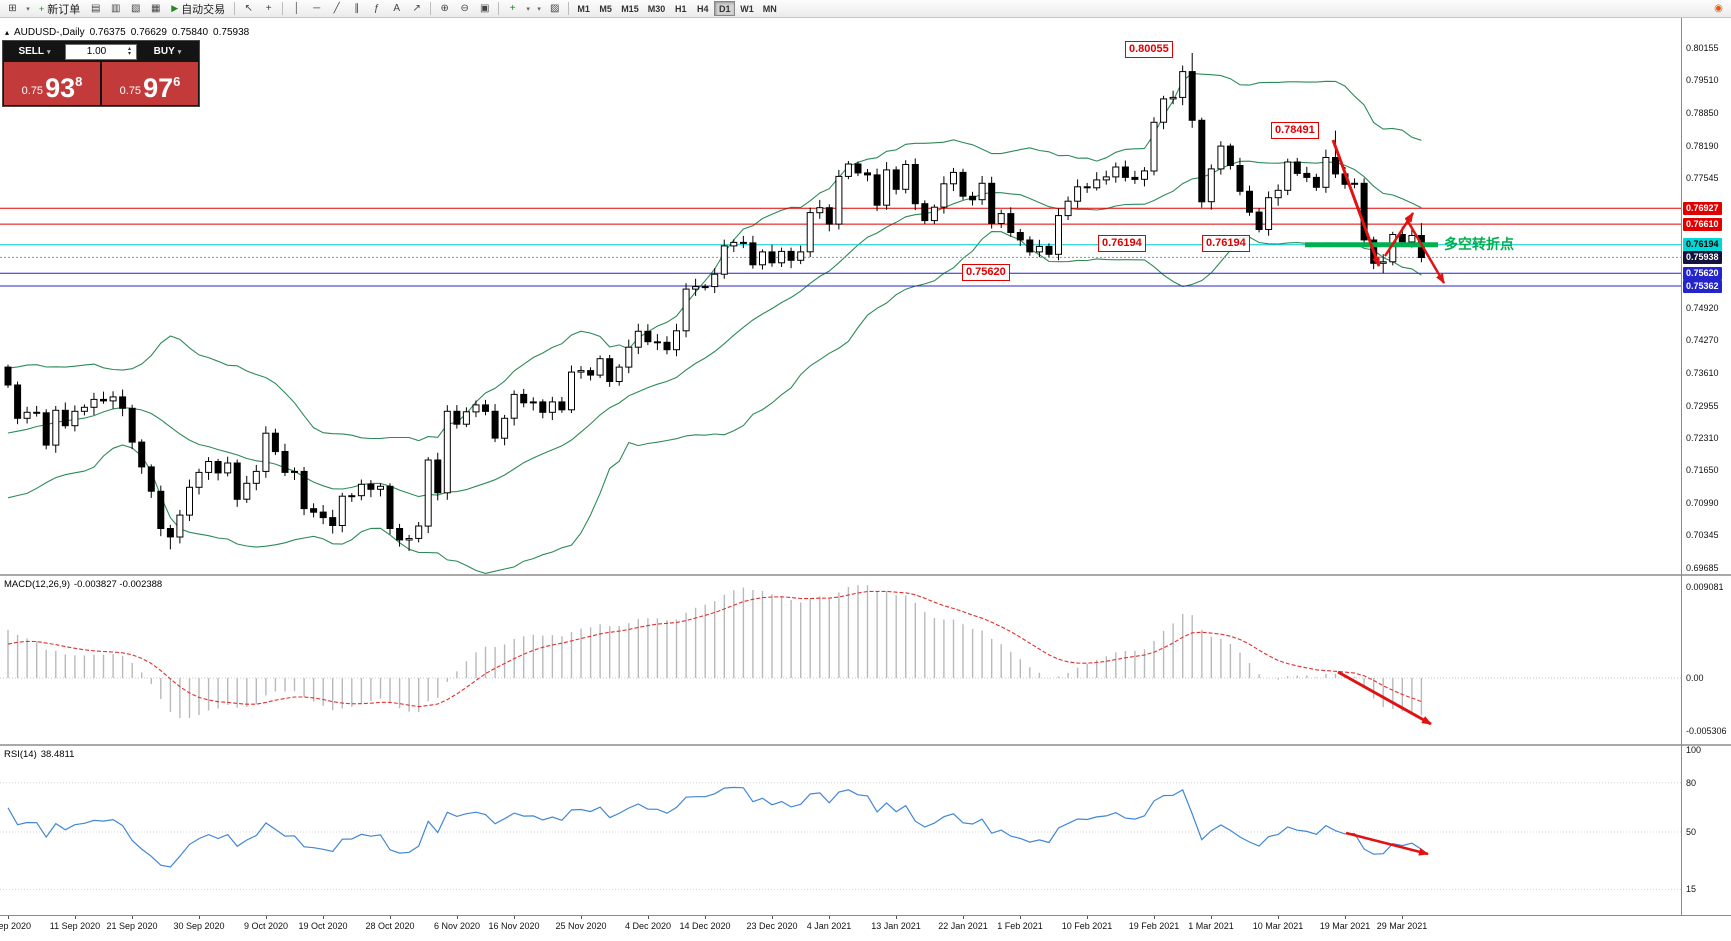 Image resolution: width=1731 pixels, height=941 pixels. Describe the element at coordinates (702, 8) in the screenshot. I see `timeframe-h4: H4` at that location.